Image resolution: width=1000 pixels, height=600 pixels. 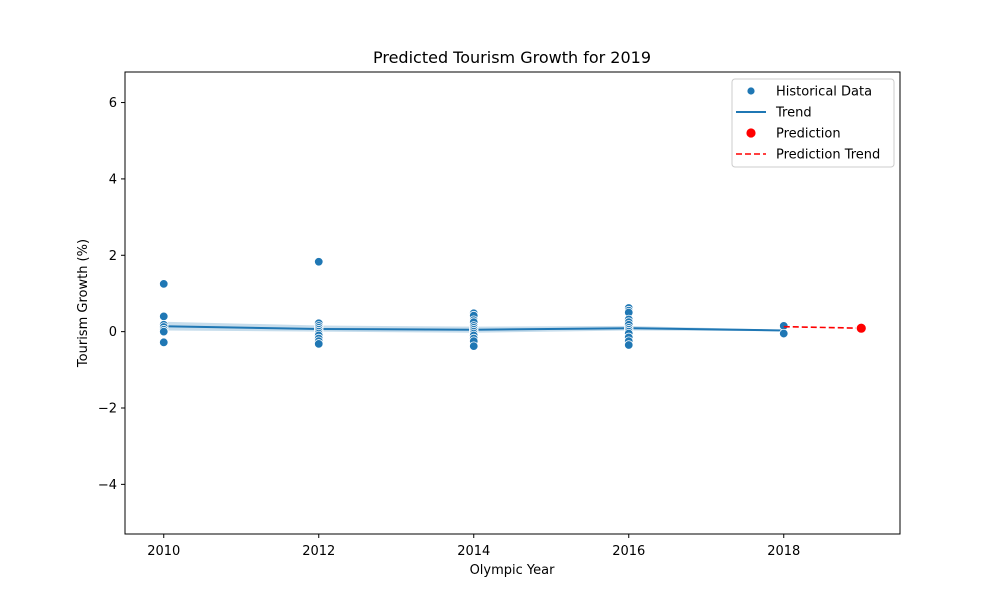 What do you see at coordinates (113, 332) in the screenshot?
I see `y-tick-label: 0` at bounding box center [113, 332].